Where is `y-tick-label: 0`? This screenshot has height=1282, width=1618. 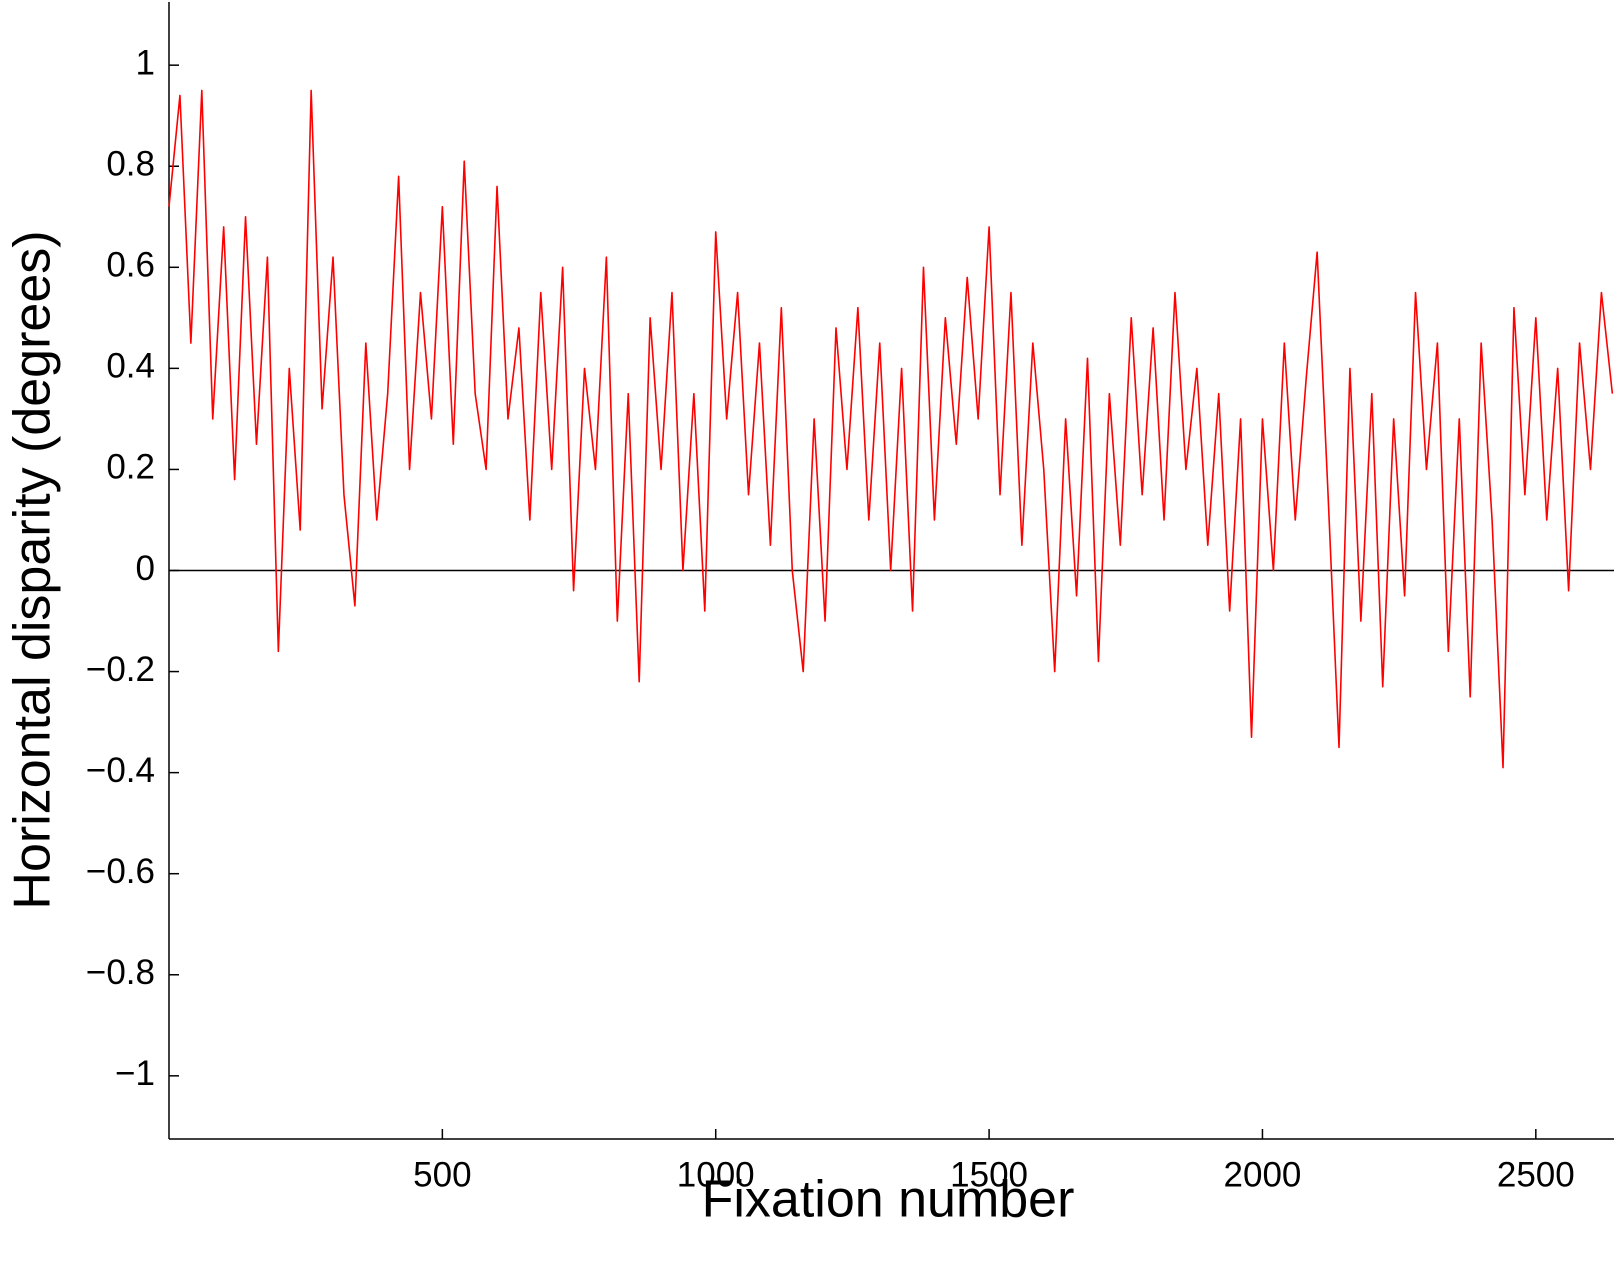
y-tick-label: 0 is located at coordinates (145, 568).